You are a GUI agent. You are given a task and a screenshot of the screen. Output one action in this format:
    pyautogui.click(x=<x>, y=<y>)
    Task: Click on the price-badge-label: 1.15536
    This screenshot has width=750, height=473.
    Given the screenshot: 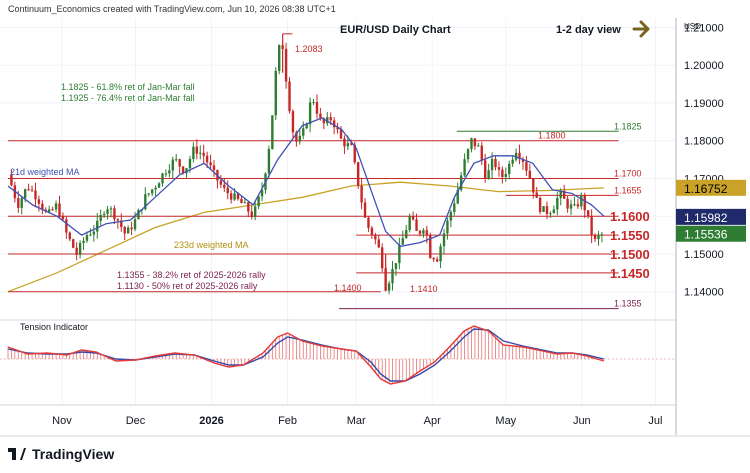 What is the action you would take?
    pyautogui.click(x=706, y=235)
    